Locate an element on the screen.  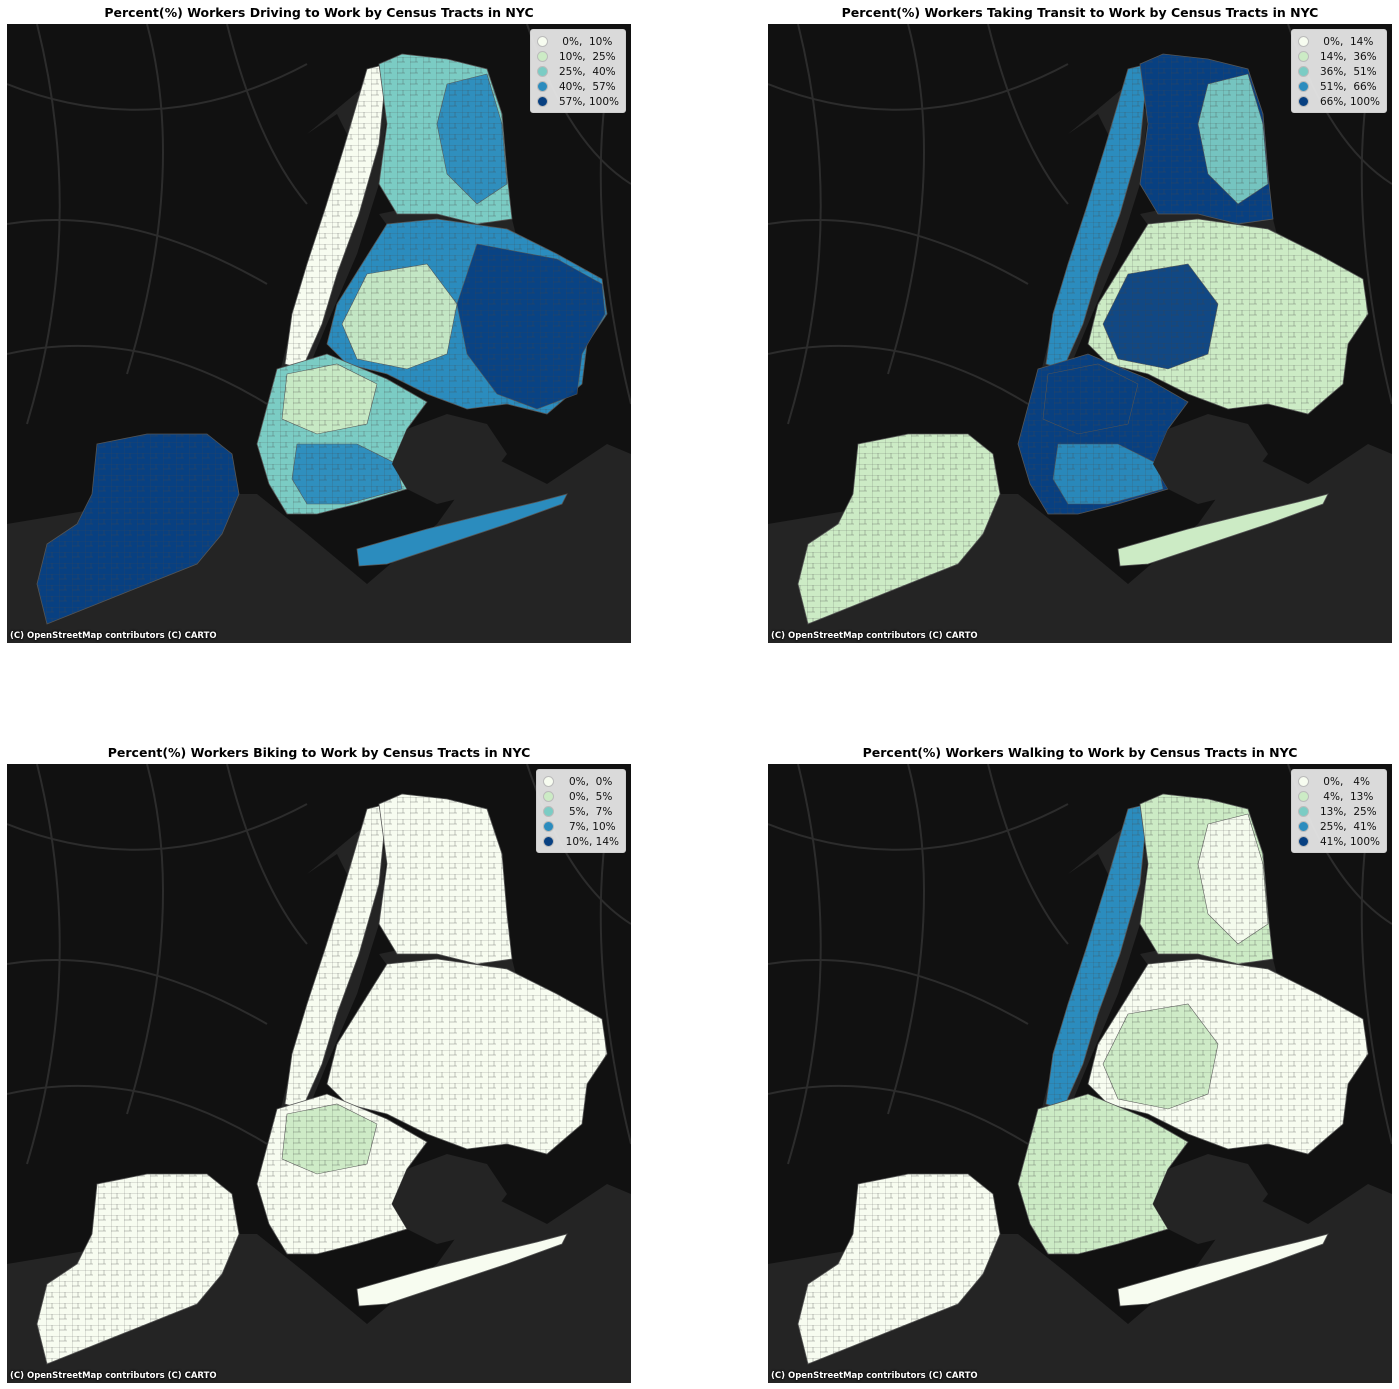
borough-brooklyn is located at coordinates (1103, 1174).